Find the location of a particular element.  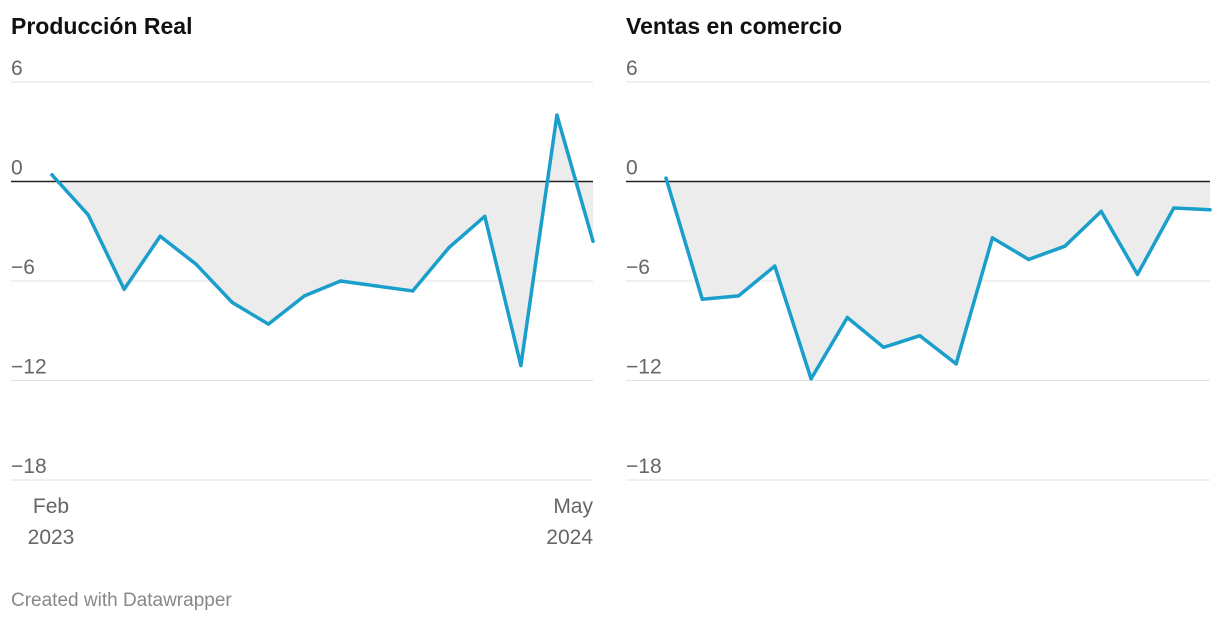

x-tick-labels: Feb 2023 May 2024 is located at coordinates (311, 522).